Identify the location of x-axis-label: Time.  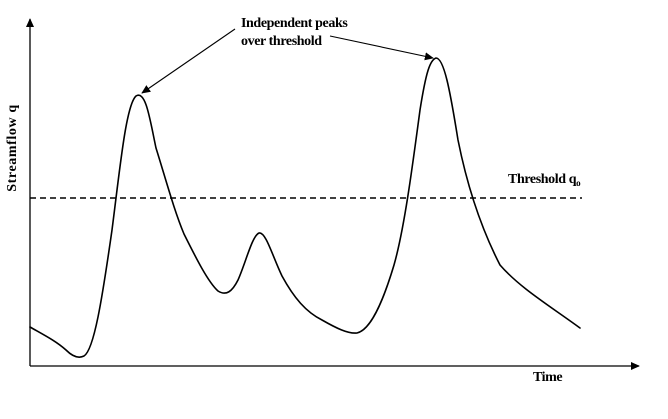
(548, 377).